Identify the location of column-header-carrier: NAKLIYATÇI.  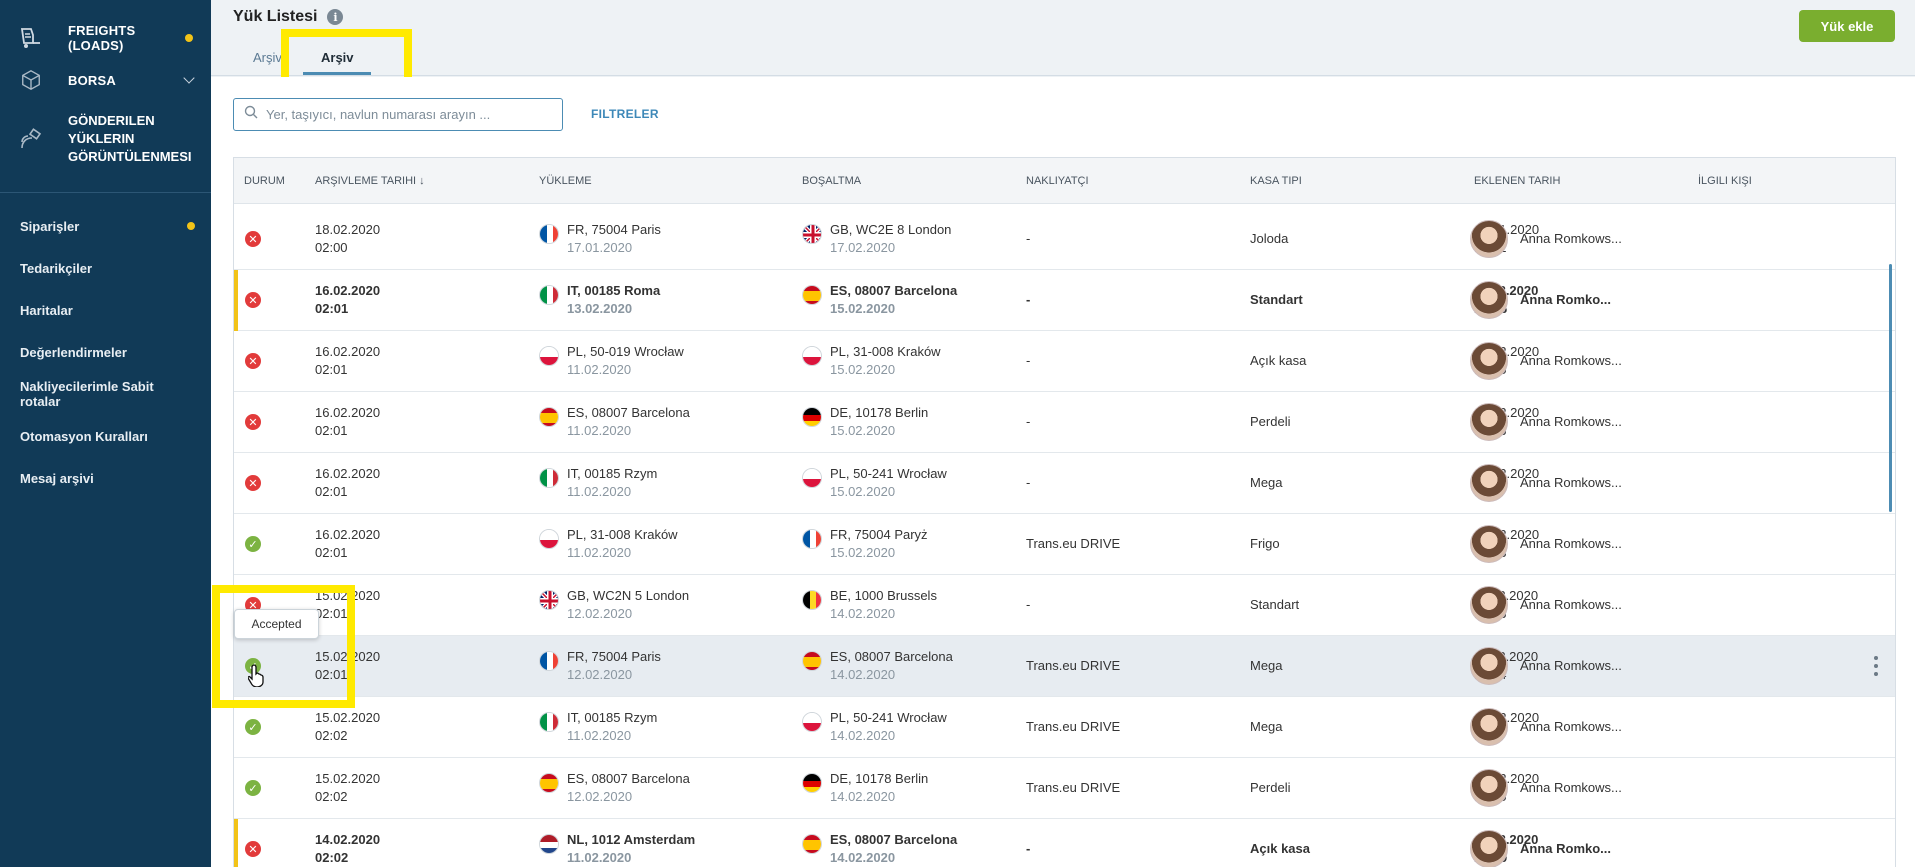
(1057, 181).